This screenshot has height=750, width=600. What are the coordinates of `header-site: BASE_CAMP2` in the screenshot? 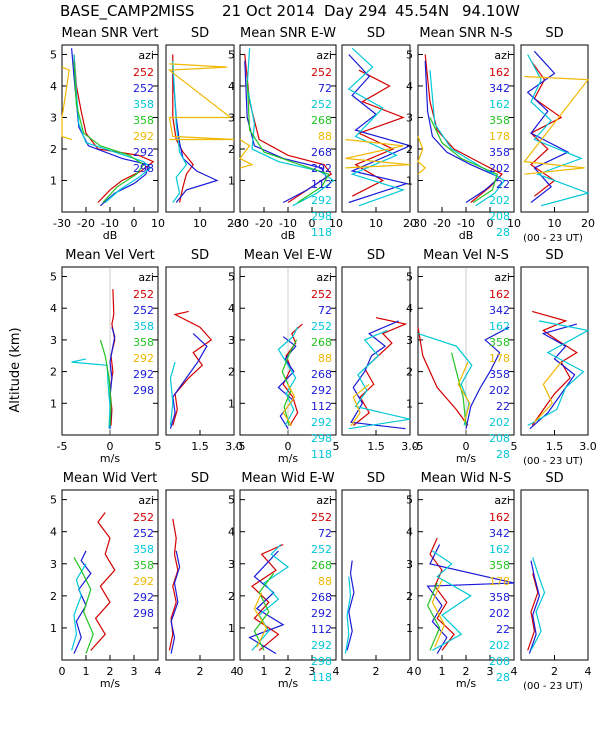 It's located at (109, 11).